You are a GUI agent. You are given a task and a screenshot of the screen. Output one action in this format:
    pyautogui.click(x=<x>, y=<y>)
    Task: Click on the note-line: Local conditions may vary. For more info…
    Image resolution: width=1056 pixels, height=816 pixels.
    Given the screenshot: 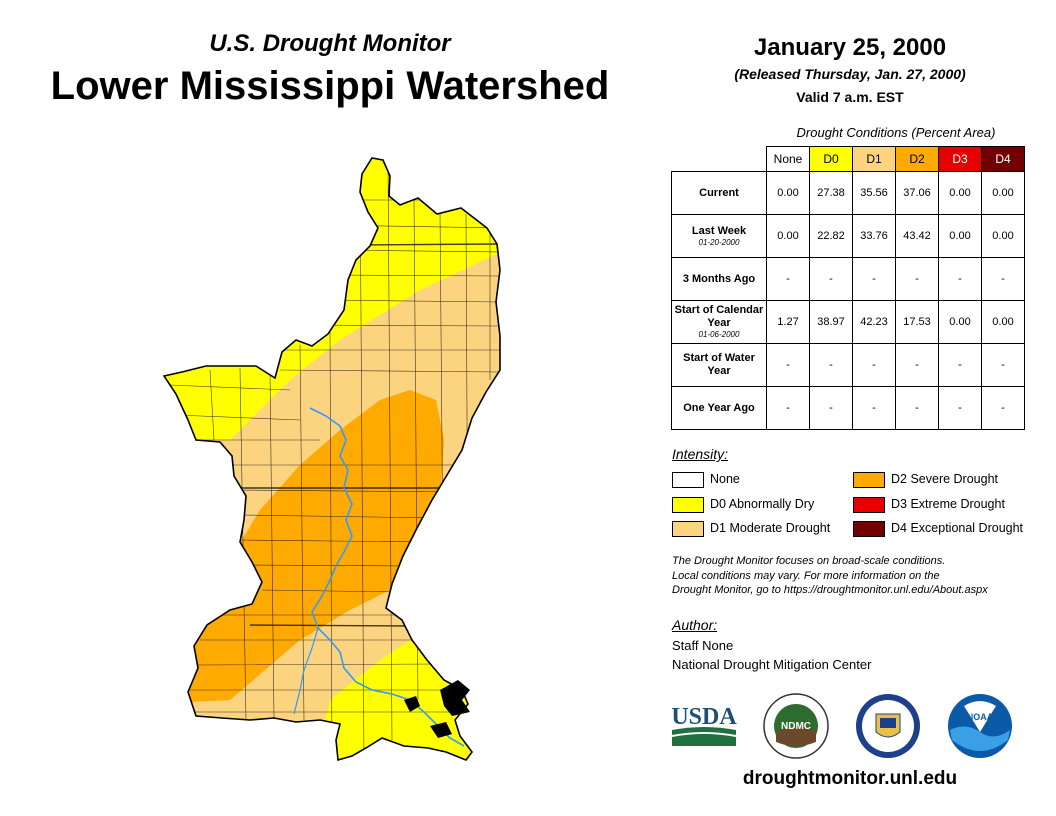 What is the action you would take?
    pyautogui.click(x=806, y=575)
    